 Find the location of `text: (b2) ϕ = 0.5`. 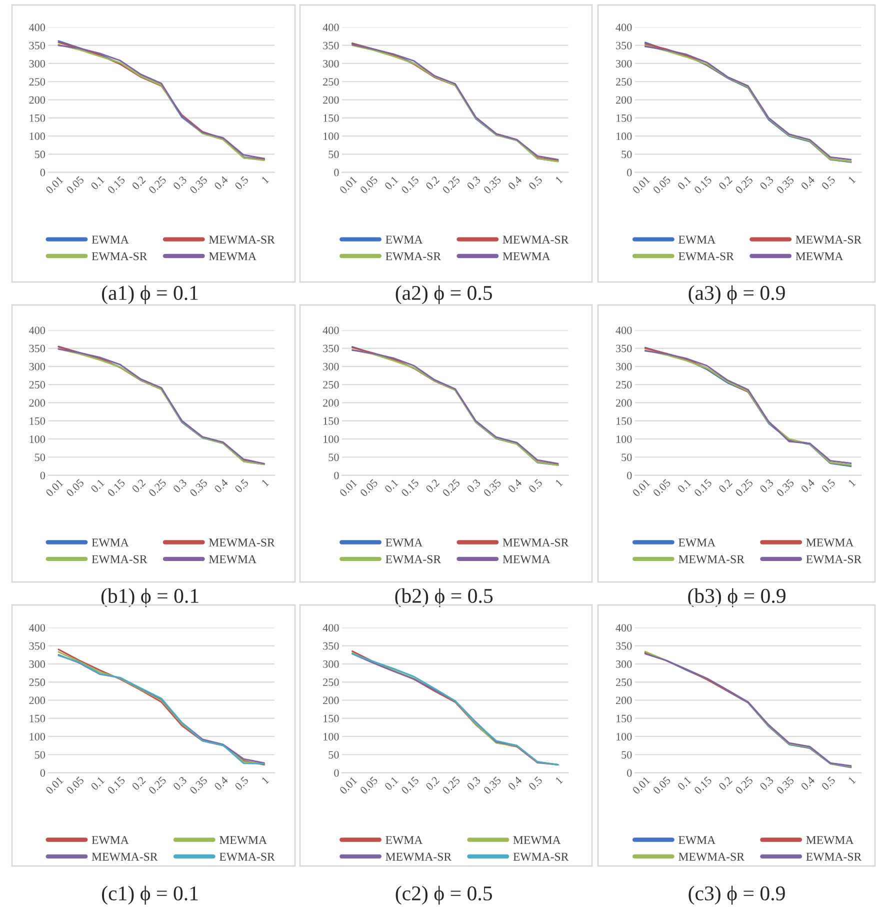

text: (b2) ϕ = 0.5 is located at coordinates (444, 598).